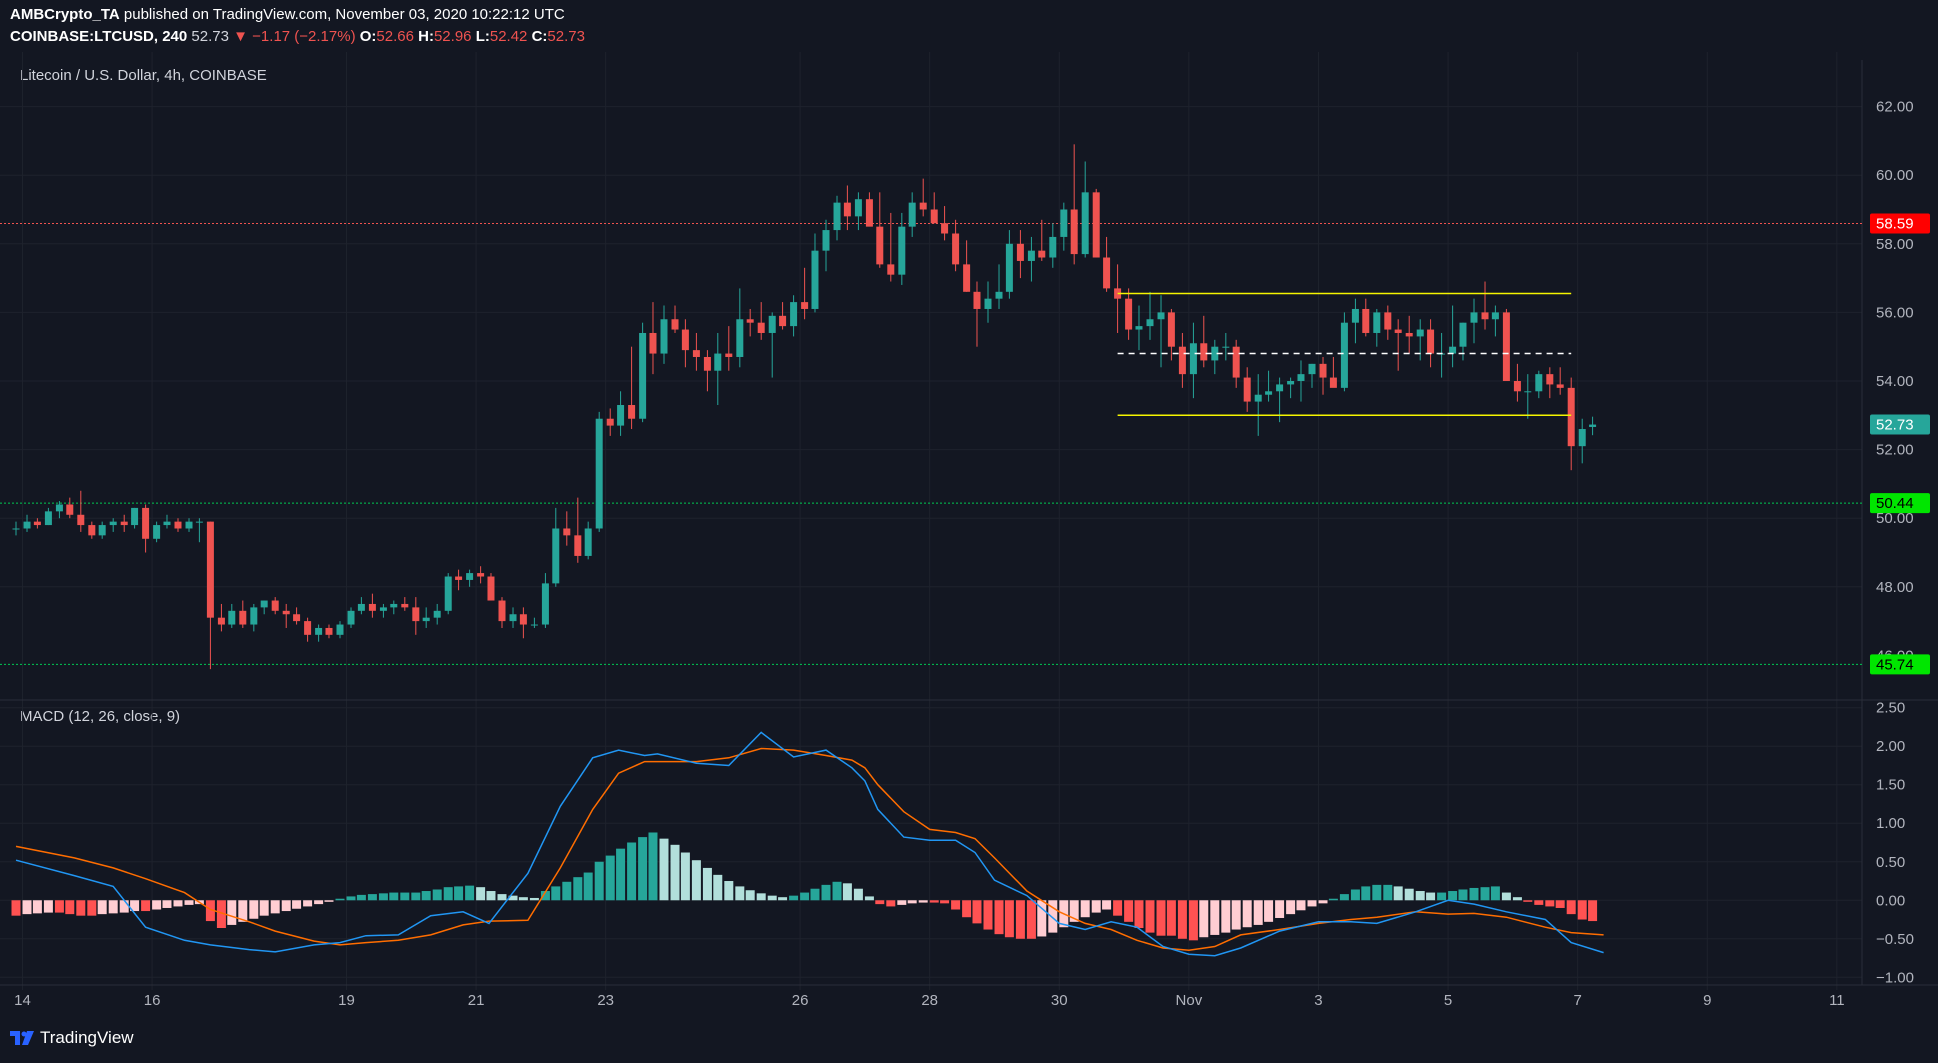 This screenshot has height=1063, width=1938. Describe the element at coordinates (1890, 785) in the screenshot. I see `macd-tick-label: 1.50` at that location.